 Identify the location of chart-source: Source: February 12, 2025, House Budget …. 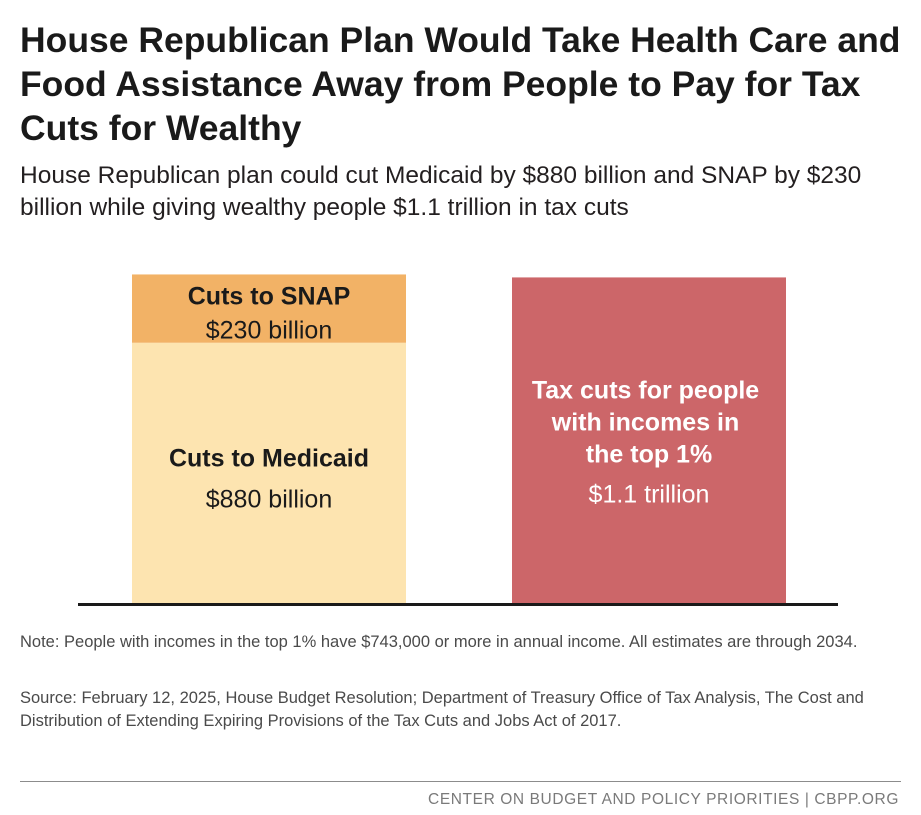
(442, 709).